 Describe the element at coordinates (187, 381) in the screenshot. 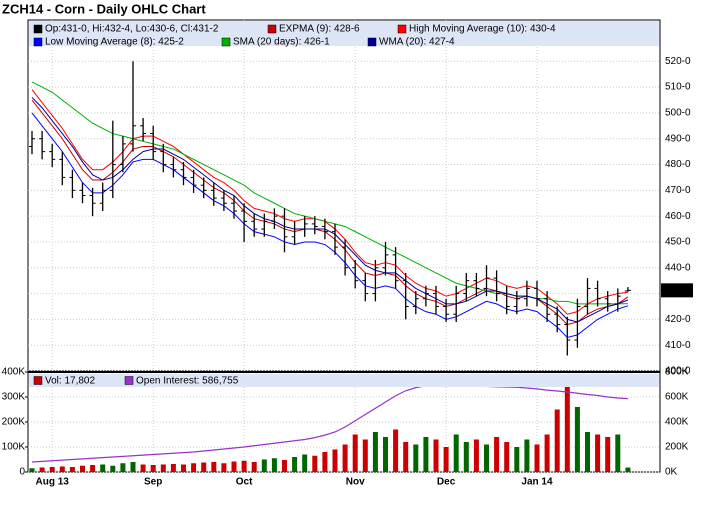

I see `legend-label: Open Interest: 586,755` at that location.